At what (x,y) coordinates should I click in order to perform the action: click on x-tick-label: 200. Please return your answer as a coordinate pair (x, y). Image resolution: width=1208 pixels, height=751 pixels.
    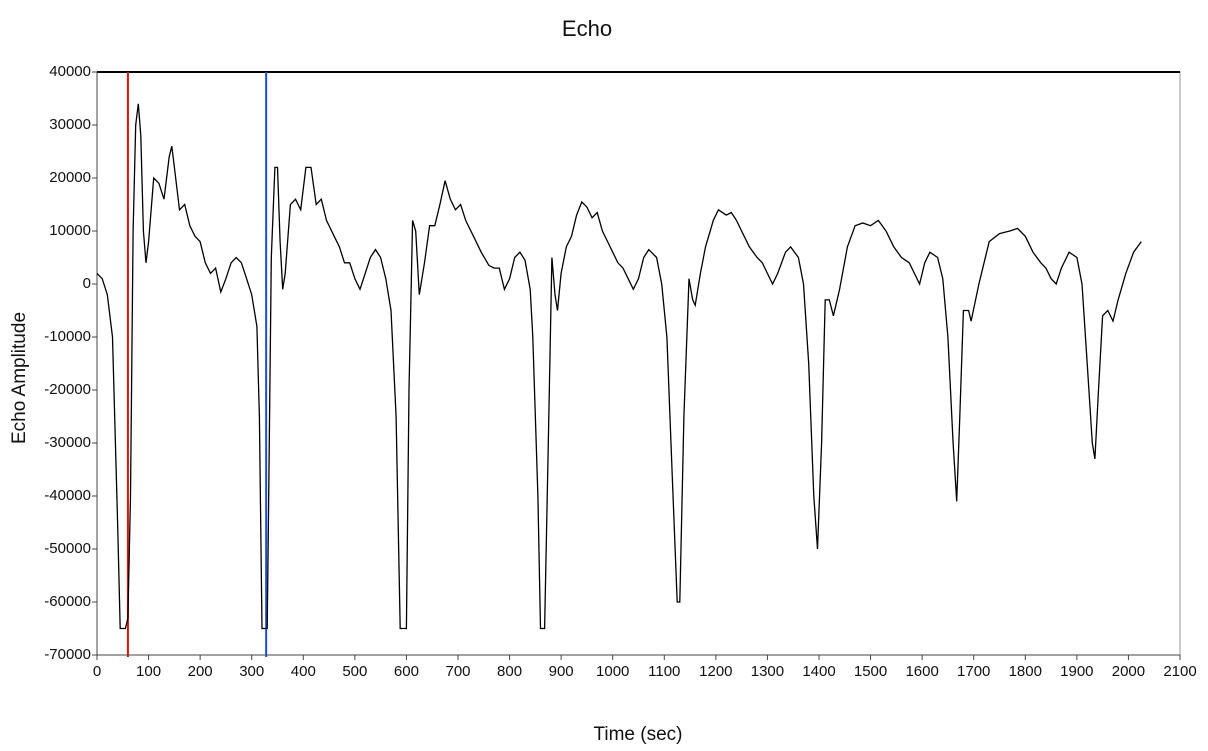
    Looking at the image, I should click on (200, 671).